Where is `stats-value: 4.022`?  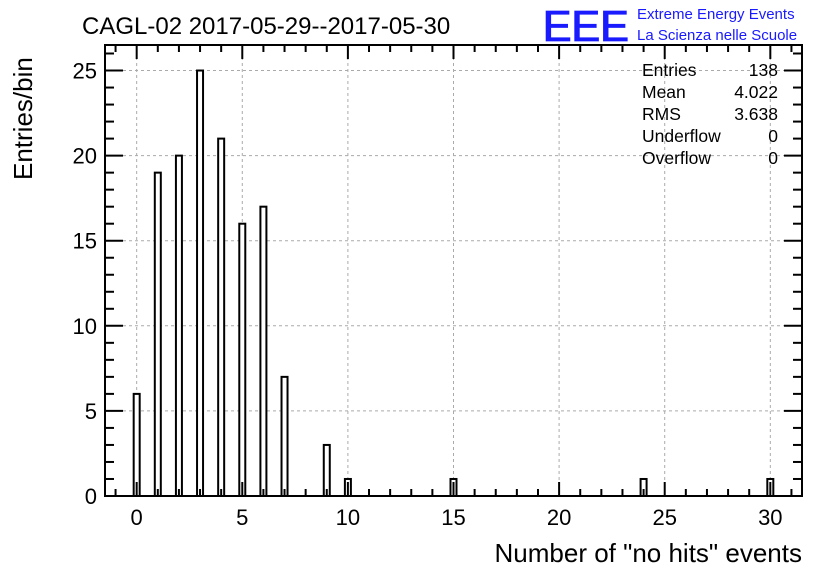 stats-value: 4.022 is located at coordinates (756, 92).